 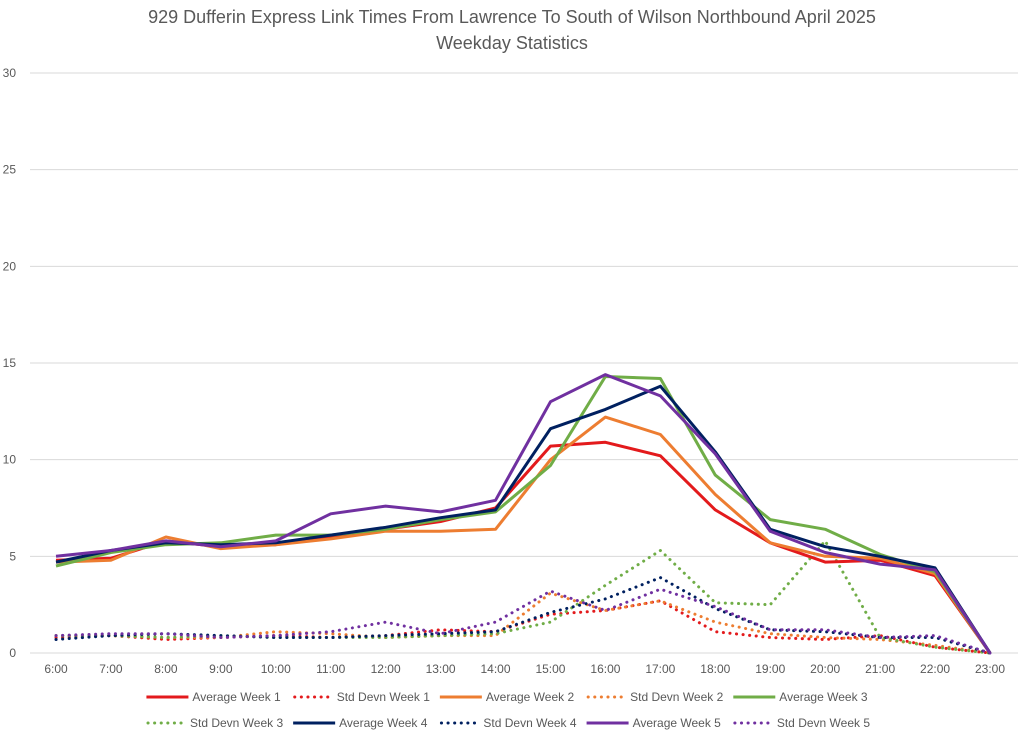 What do you see at coordinates (825, 669) in the screenshot?
I see `x-tick-label: 20:00` at bounding box center [825, 669].